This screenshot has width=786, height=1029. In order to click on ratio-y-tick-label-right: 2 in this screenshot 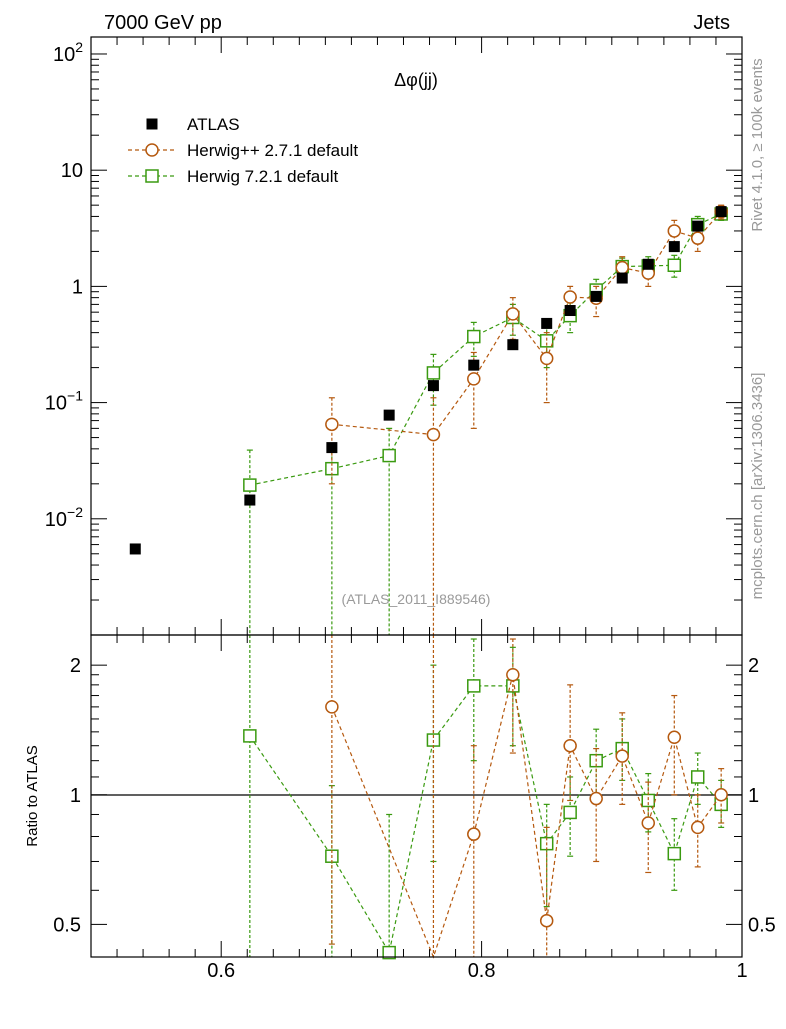, I will do `click(753, 666)`.